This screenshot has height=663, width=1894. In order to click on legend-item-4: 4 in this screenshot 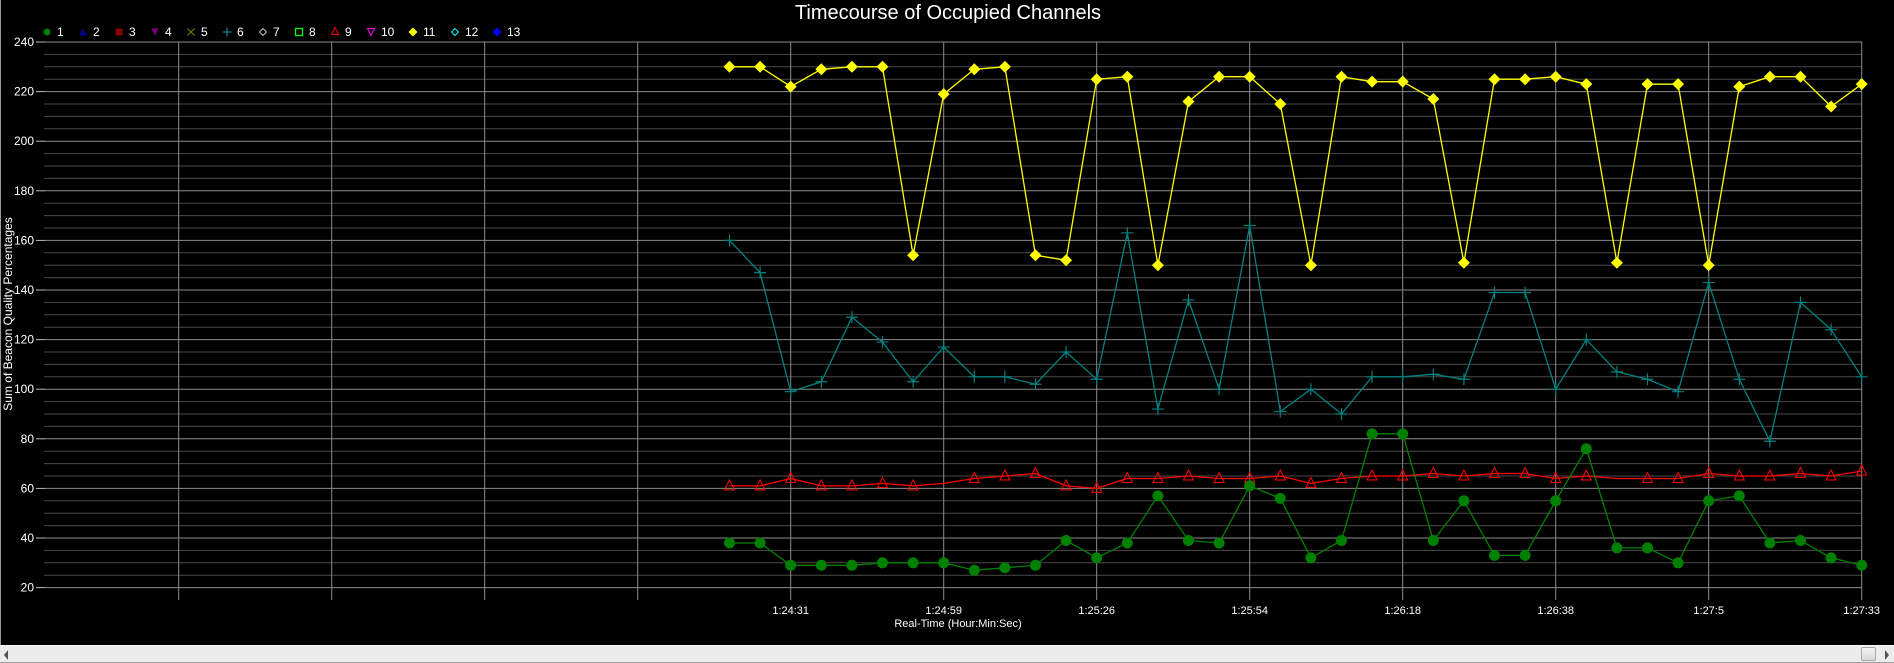, I will do `click(161, 32)`.